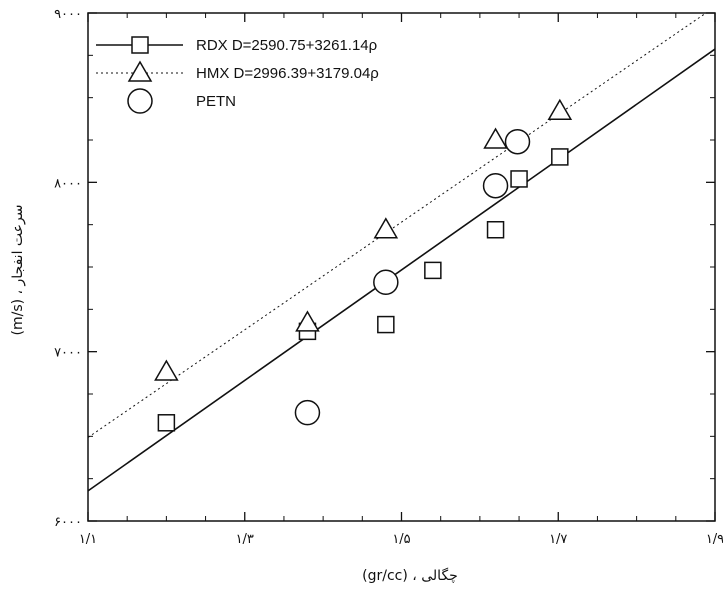  What do you see at coordinates (68, 522) in the screenshot?
I see `y-tick-label: ۶۰۰۰` at bounding box center [68, 522].